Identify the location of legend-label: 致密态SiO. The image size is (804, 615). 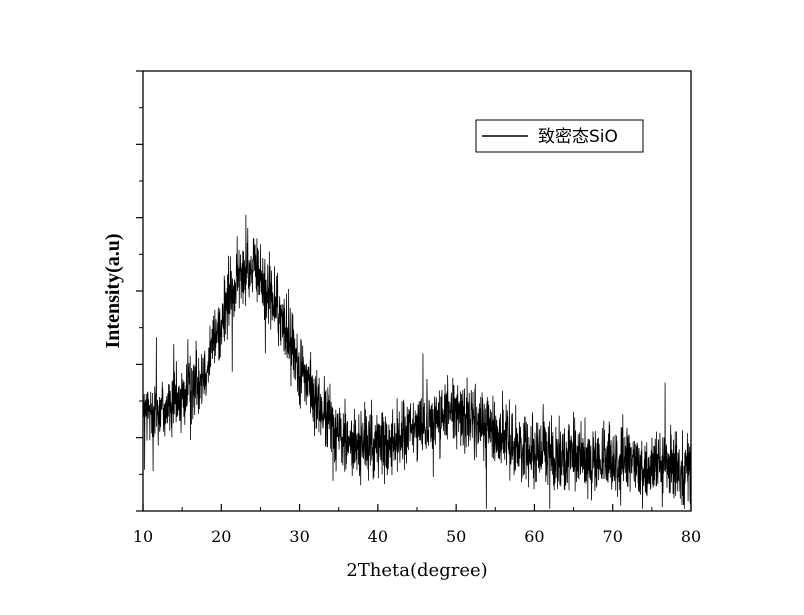
(578, 137).